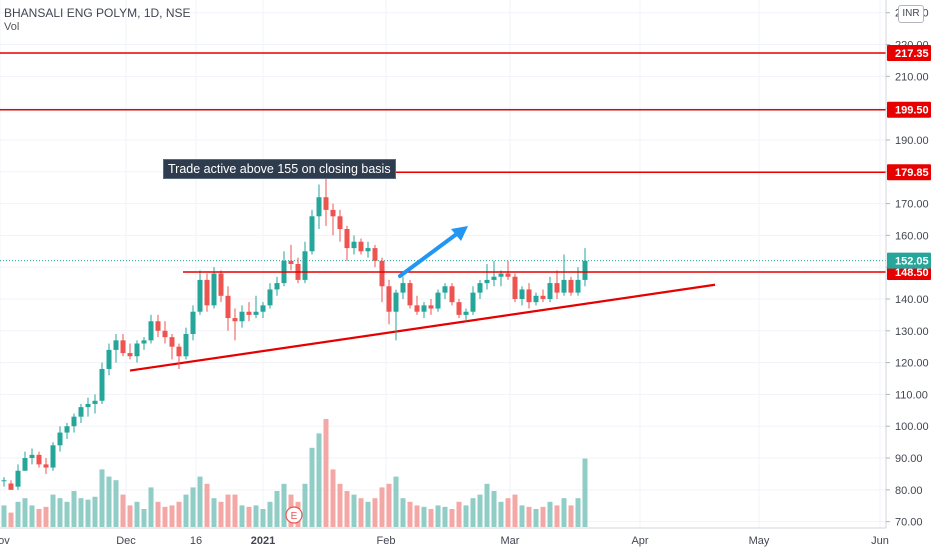 Image resolution: width=932 pixels, height=550 pixels. Describe the element at coordinates (911, 14) in the screenshot. I see `currency-button: INR` at that location.